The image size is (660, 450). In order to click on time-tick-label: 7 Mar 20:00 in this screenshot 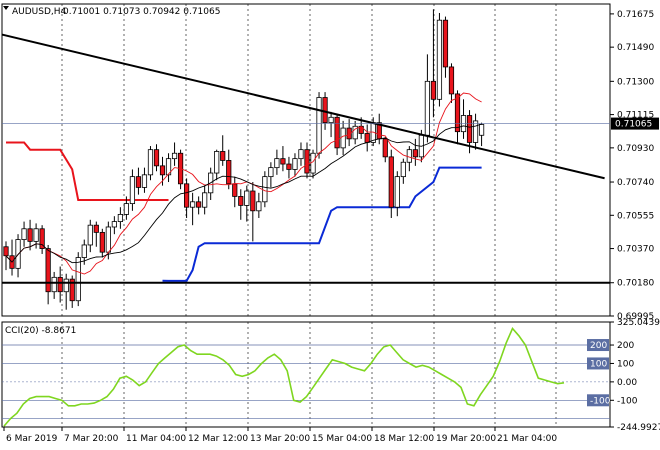, I will do `click(91, 439)`.